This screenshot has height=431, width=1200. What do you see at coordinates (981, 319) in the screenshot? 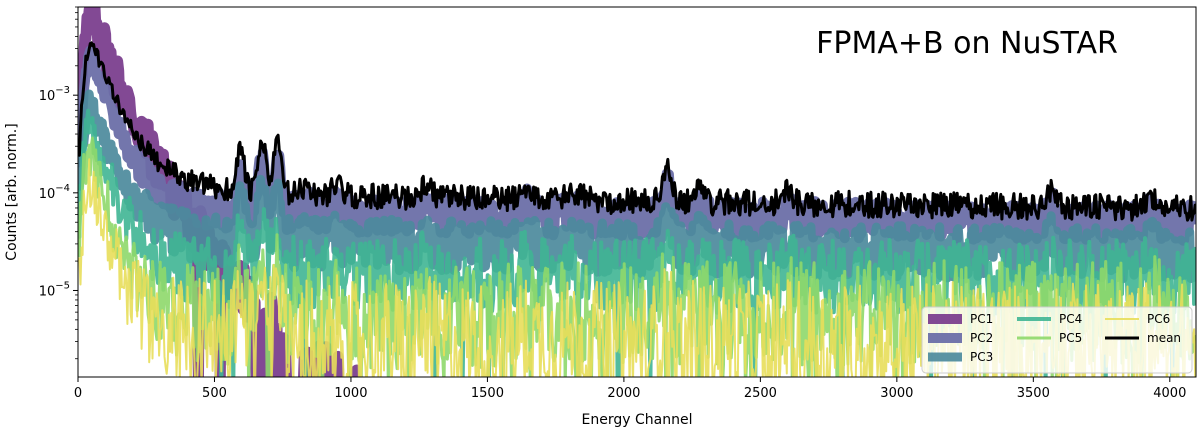
I see `legend-label-pc1: PC1` at bounding box center [981, 319].